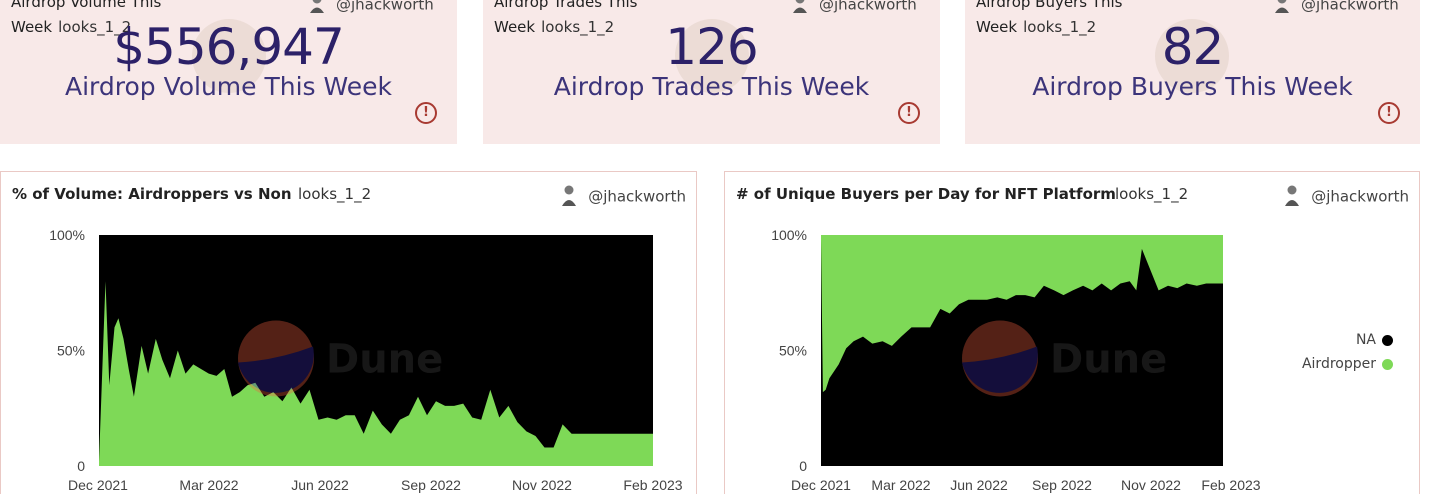  What do you see at coordinates (86, 5) in the screenshot?
I see `counter-title: Airdrop Volume This` at bounding box center [86, 5].